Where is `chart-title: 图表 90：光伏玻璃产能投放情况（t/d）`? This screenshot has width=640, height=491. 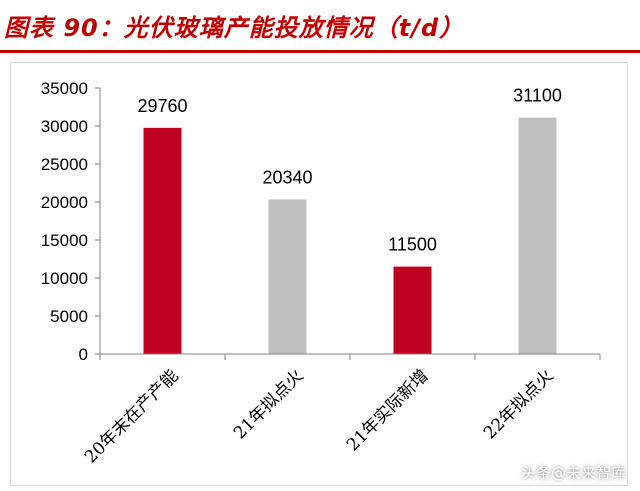
chart-title: 图表 90：光伏玻璃产能投放情况（t/d） is located at coordinates (234, 28).